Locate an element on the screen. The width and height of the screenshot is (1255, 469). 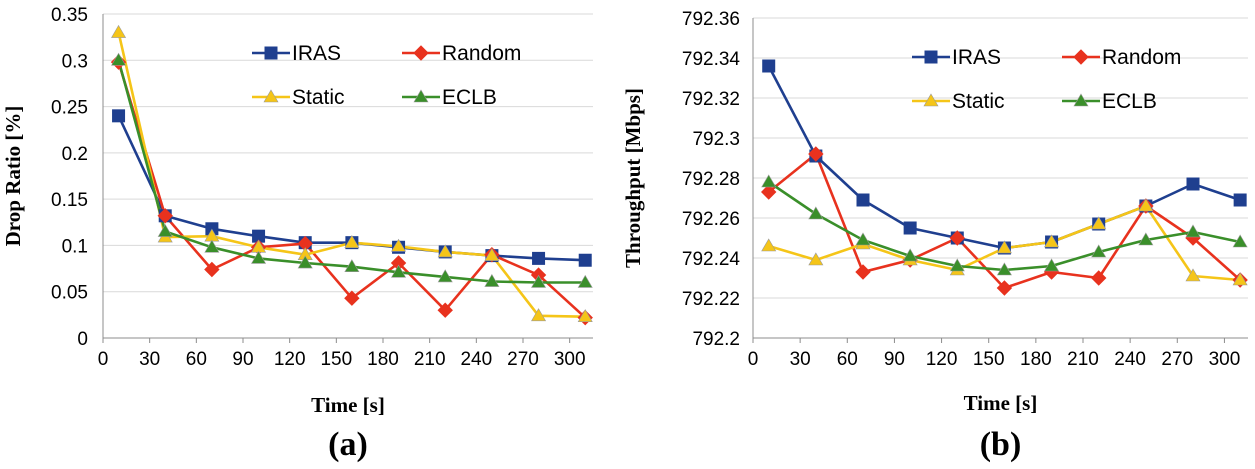
legend-label-iras: IRAS is located at coordinates (976, 57).